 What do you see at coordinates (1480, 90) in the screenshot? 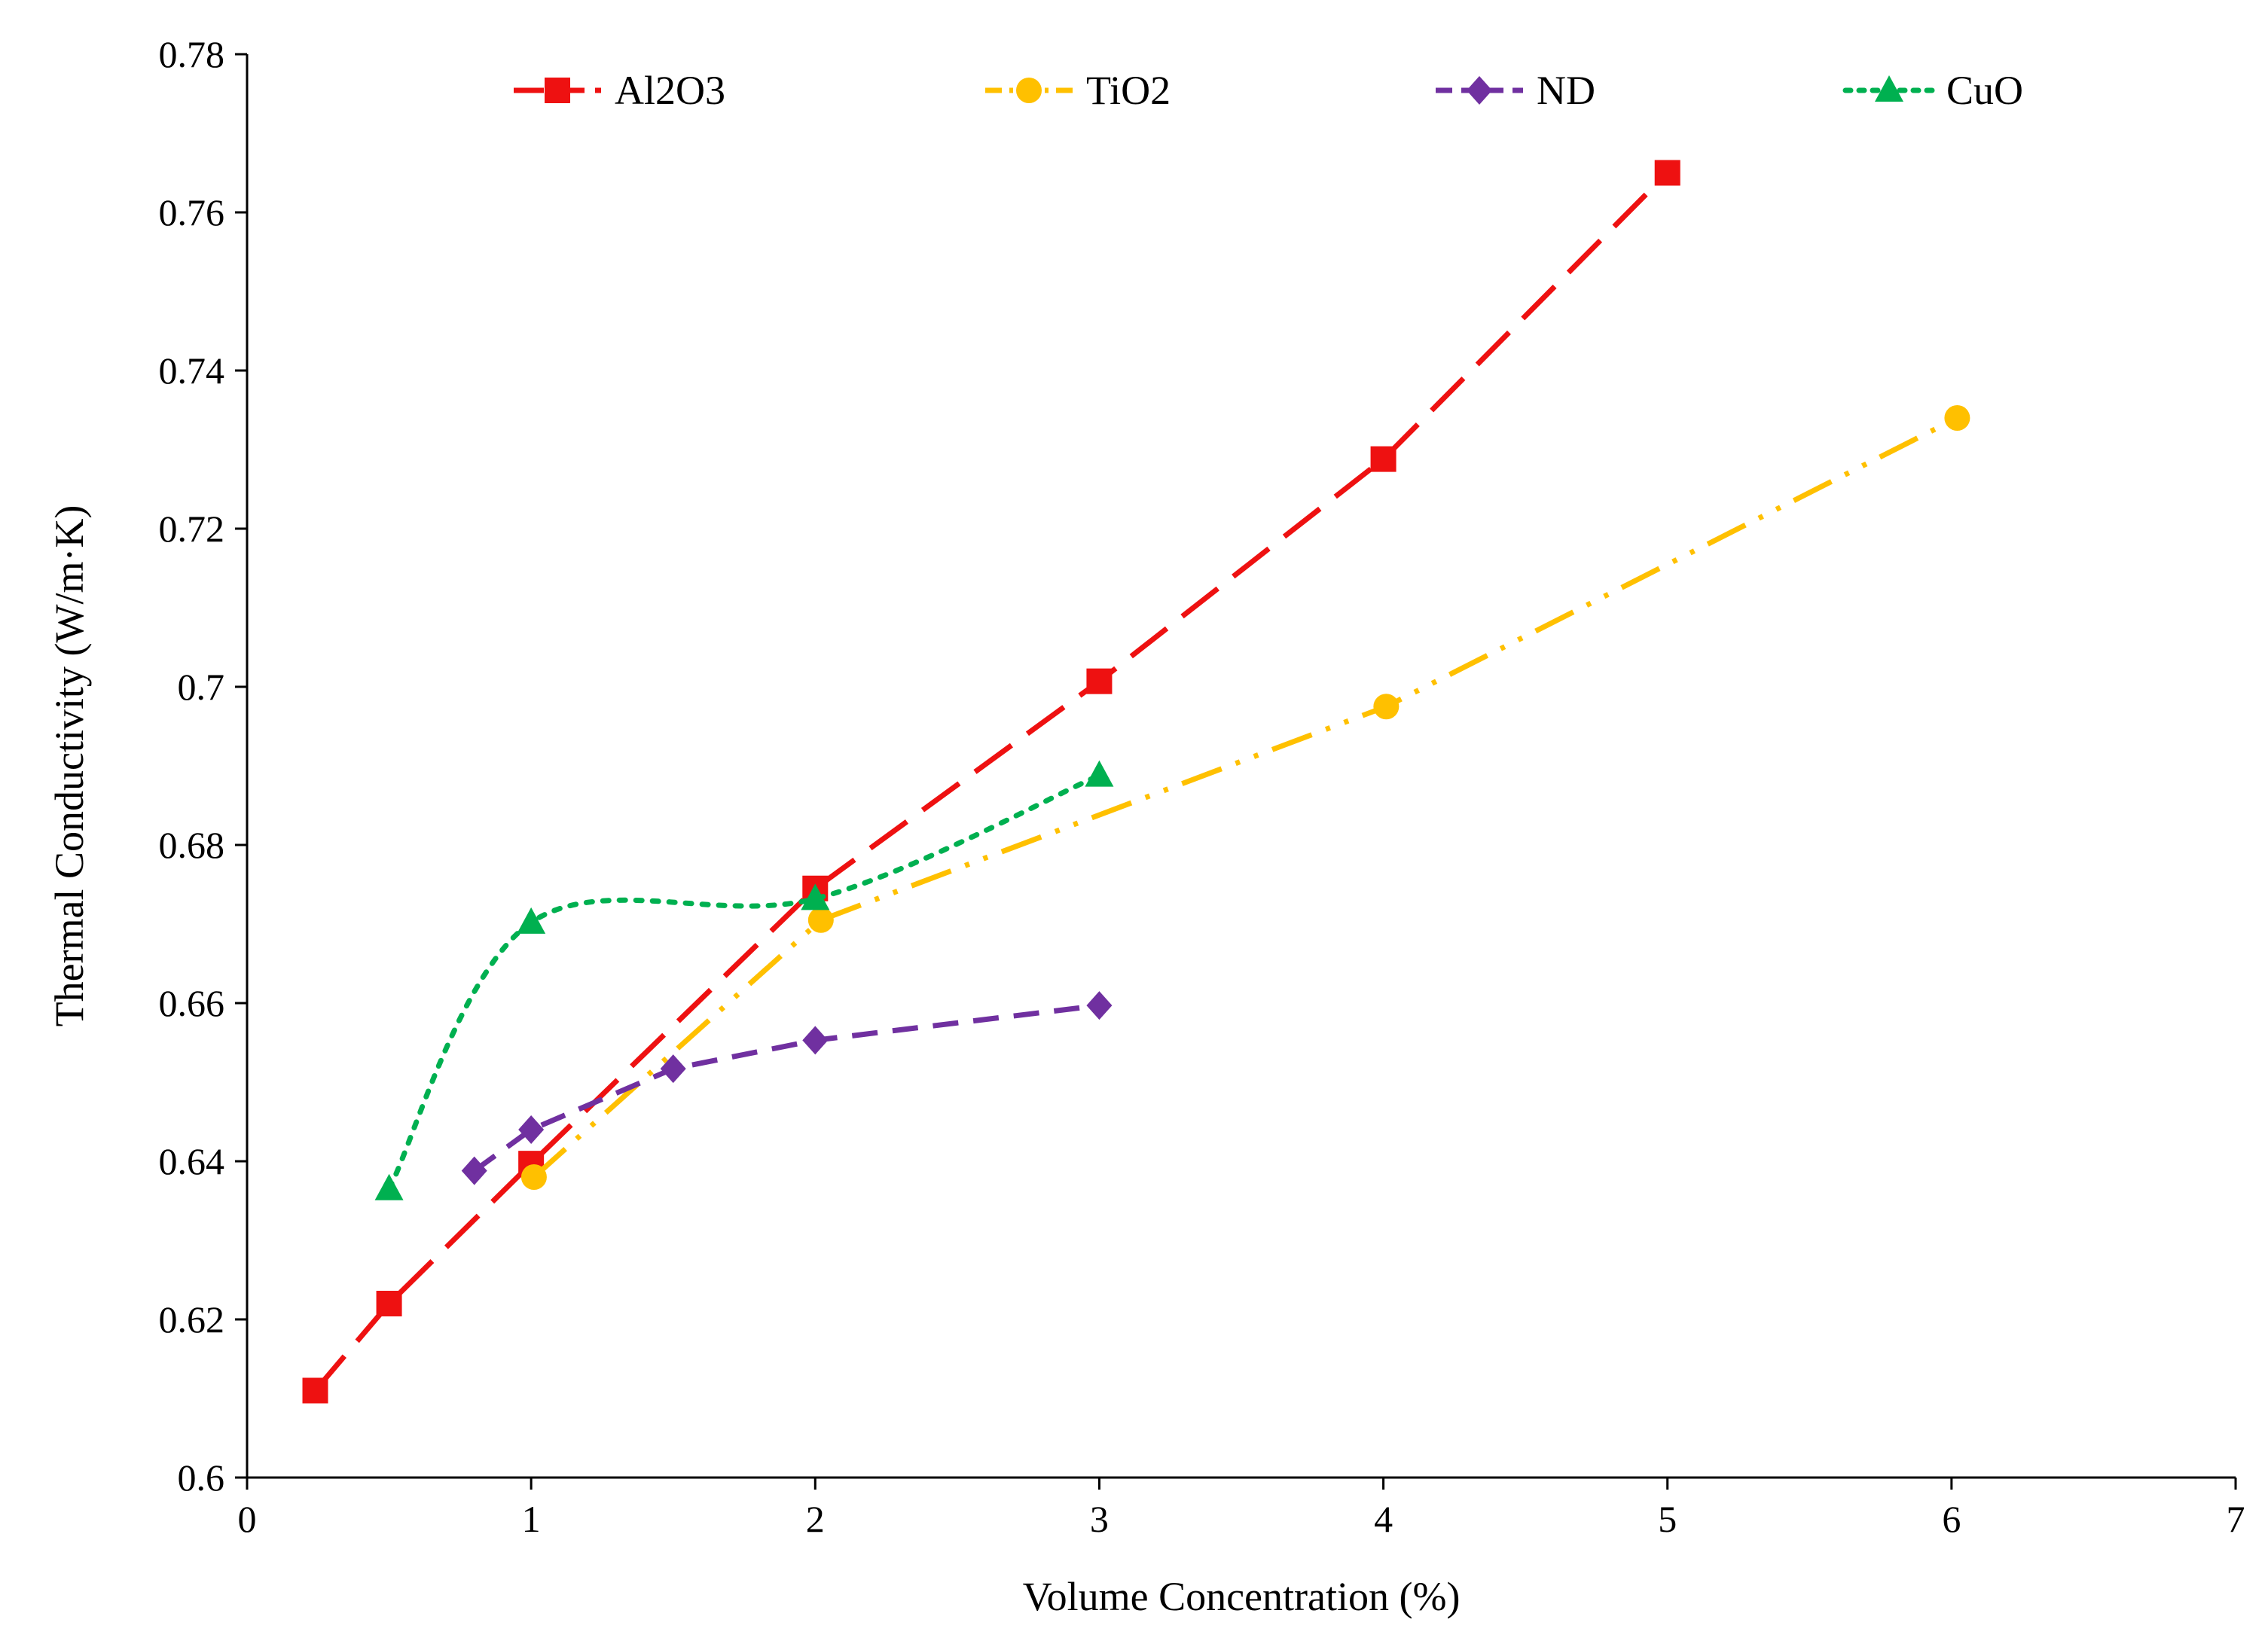
I see `legend-marker-nd` at bounding box center [1480, 90].